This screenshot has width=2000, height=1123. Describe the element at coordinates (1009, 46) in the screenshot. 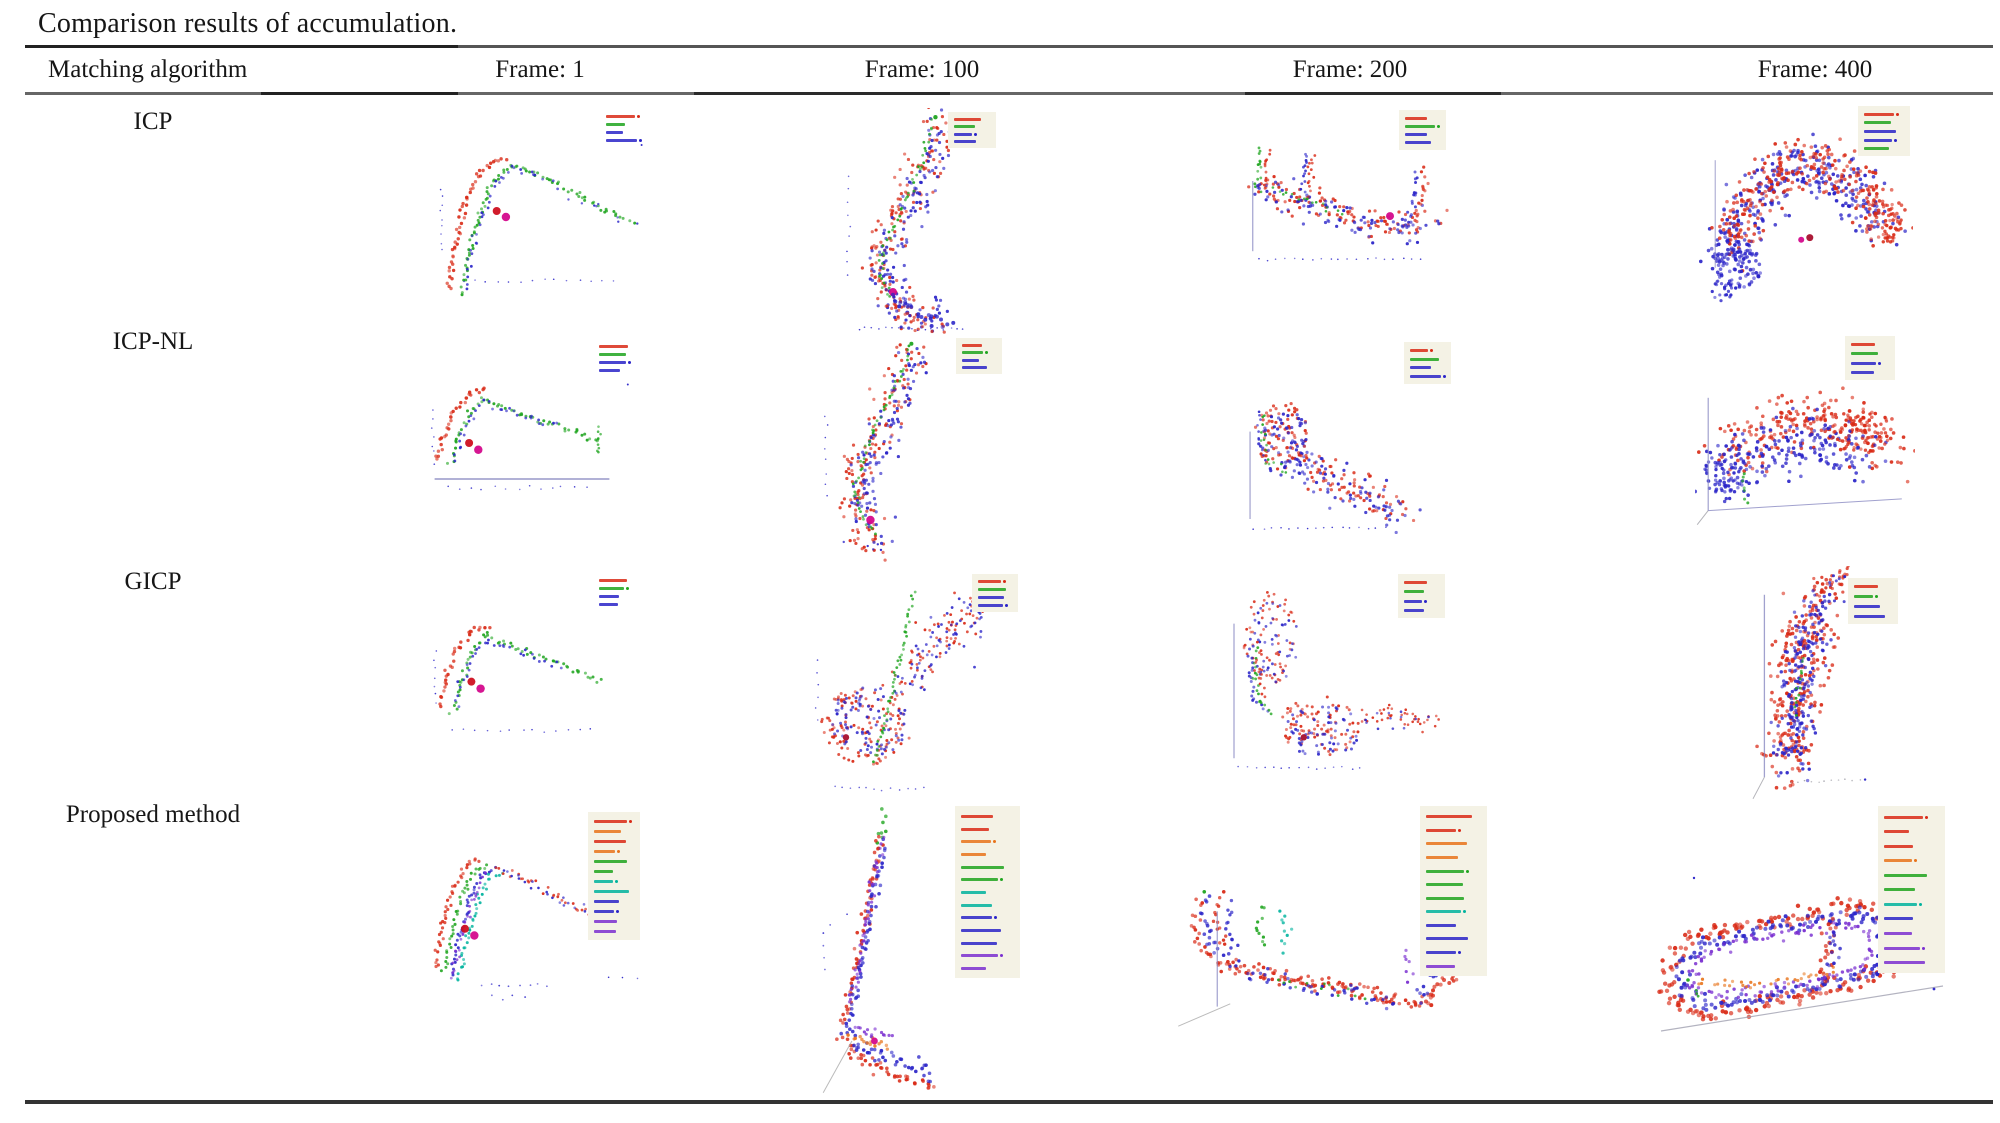

I see `rule-top` at that location.